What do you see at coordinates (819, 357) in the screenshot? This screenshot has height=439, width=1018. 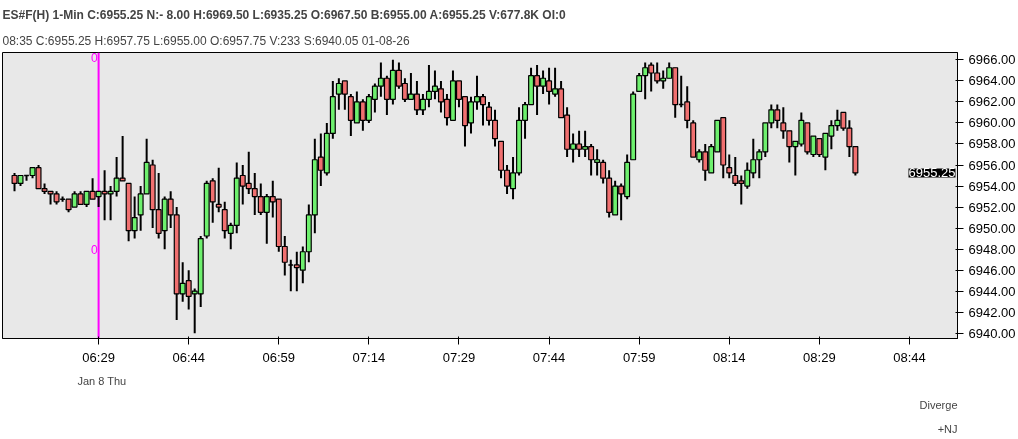 I see `x-tick-label: 08:29` at bounding box center [819, 357].